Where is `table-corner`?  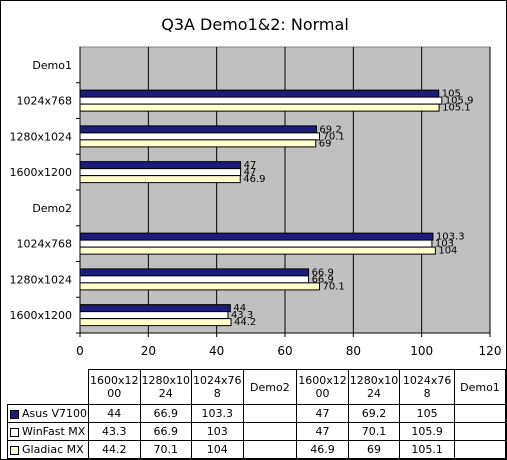
table-corner is located at coordinates (48, 387).